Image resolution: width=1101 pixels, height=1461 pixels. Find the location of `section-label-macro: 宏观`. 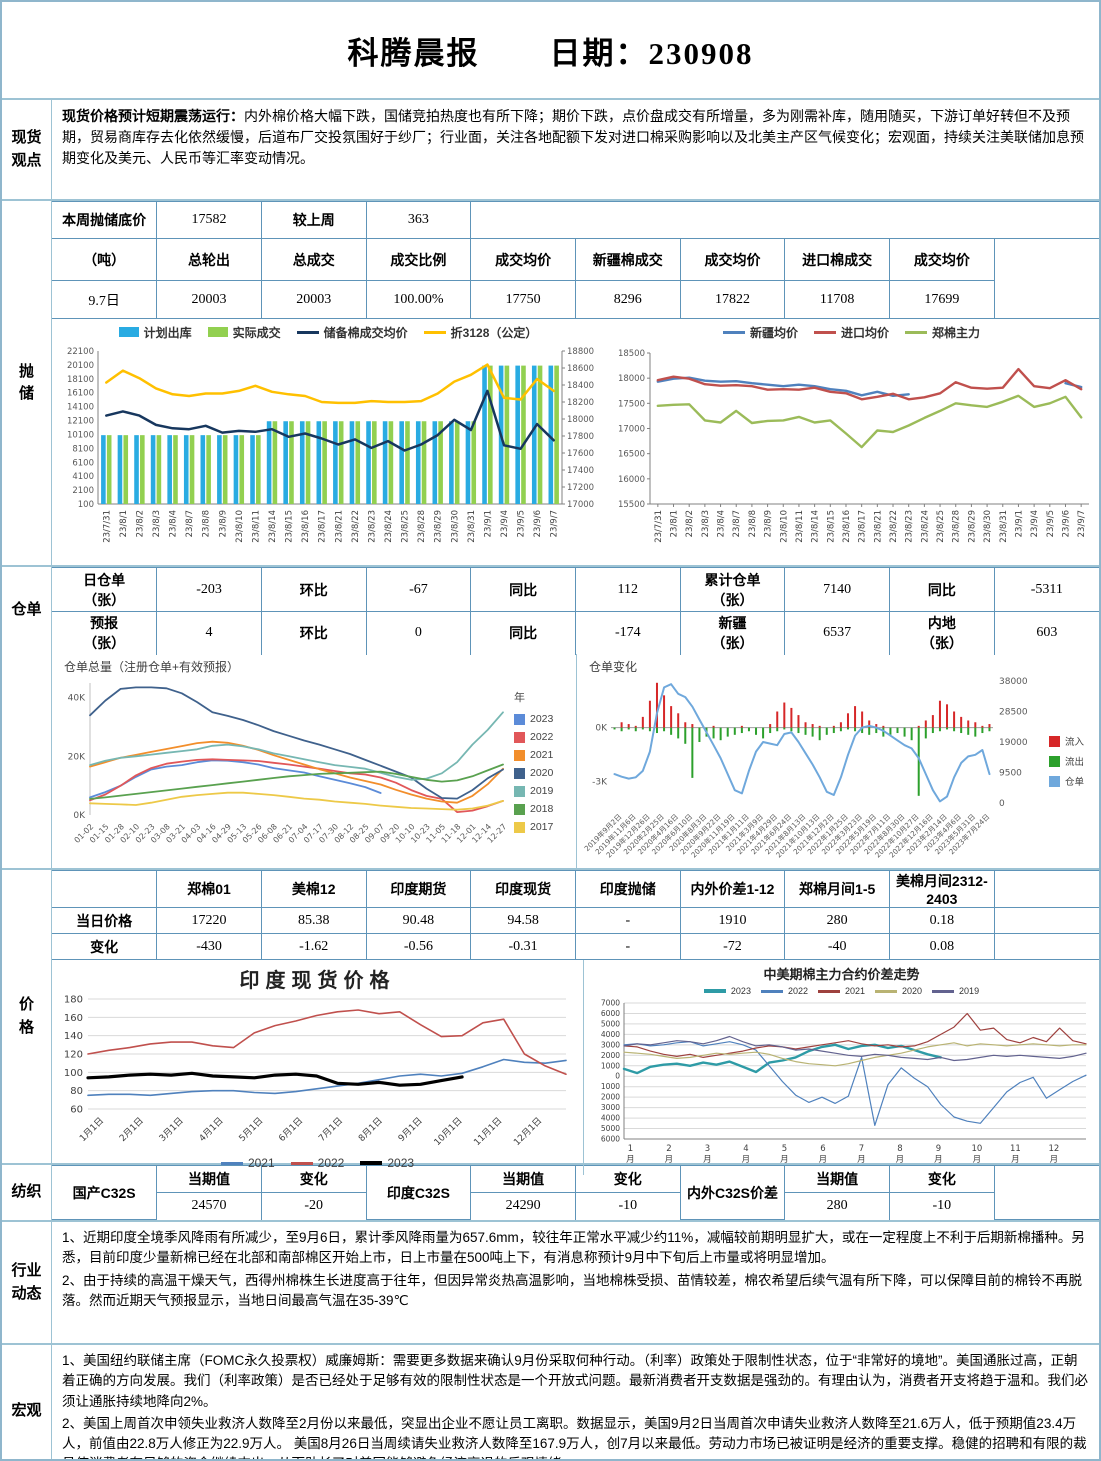

section-label-macro: 宏观 is located at coordinates (27, 1402).